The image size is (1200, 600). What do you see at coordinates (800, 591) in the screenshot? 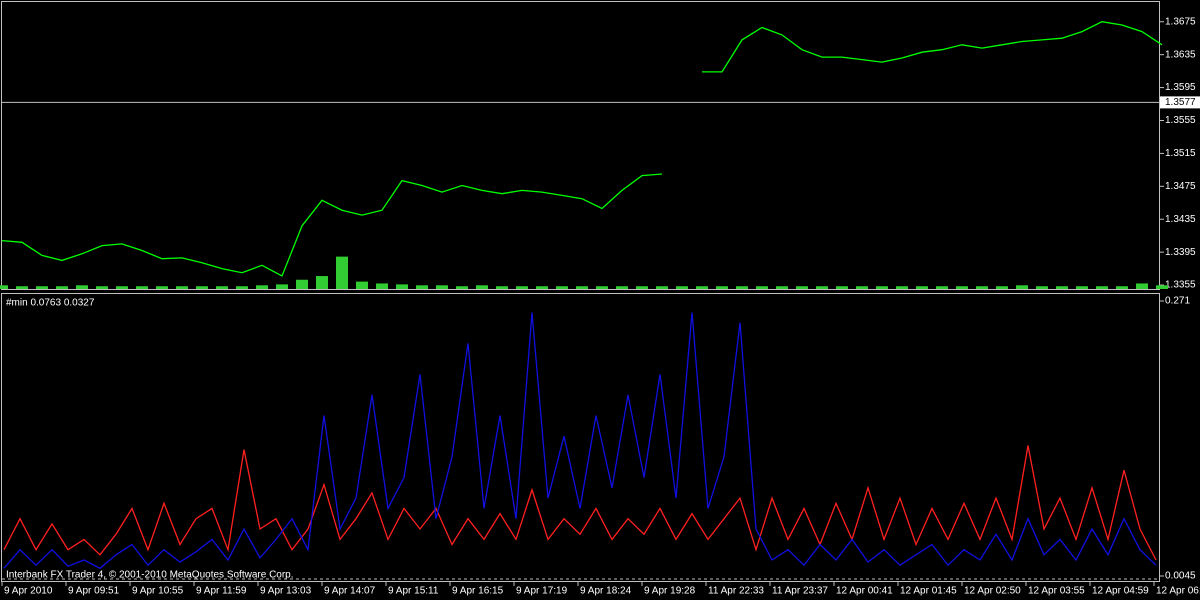
I see `x-tick-label: 11 Apr 23:37` at bounding box center [800, 591].